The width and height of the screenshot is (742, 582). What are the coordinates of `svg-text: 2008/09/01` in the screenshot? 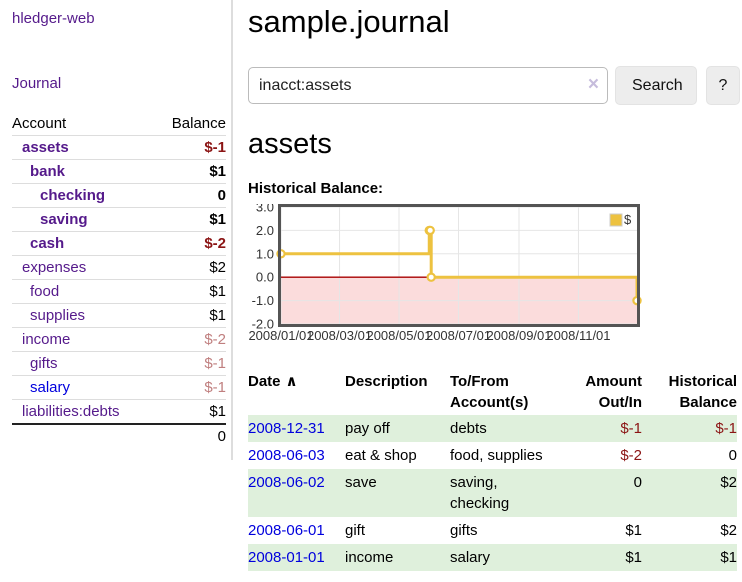 It's located at (518, 335).